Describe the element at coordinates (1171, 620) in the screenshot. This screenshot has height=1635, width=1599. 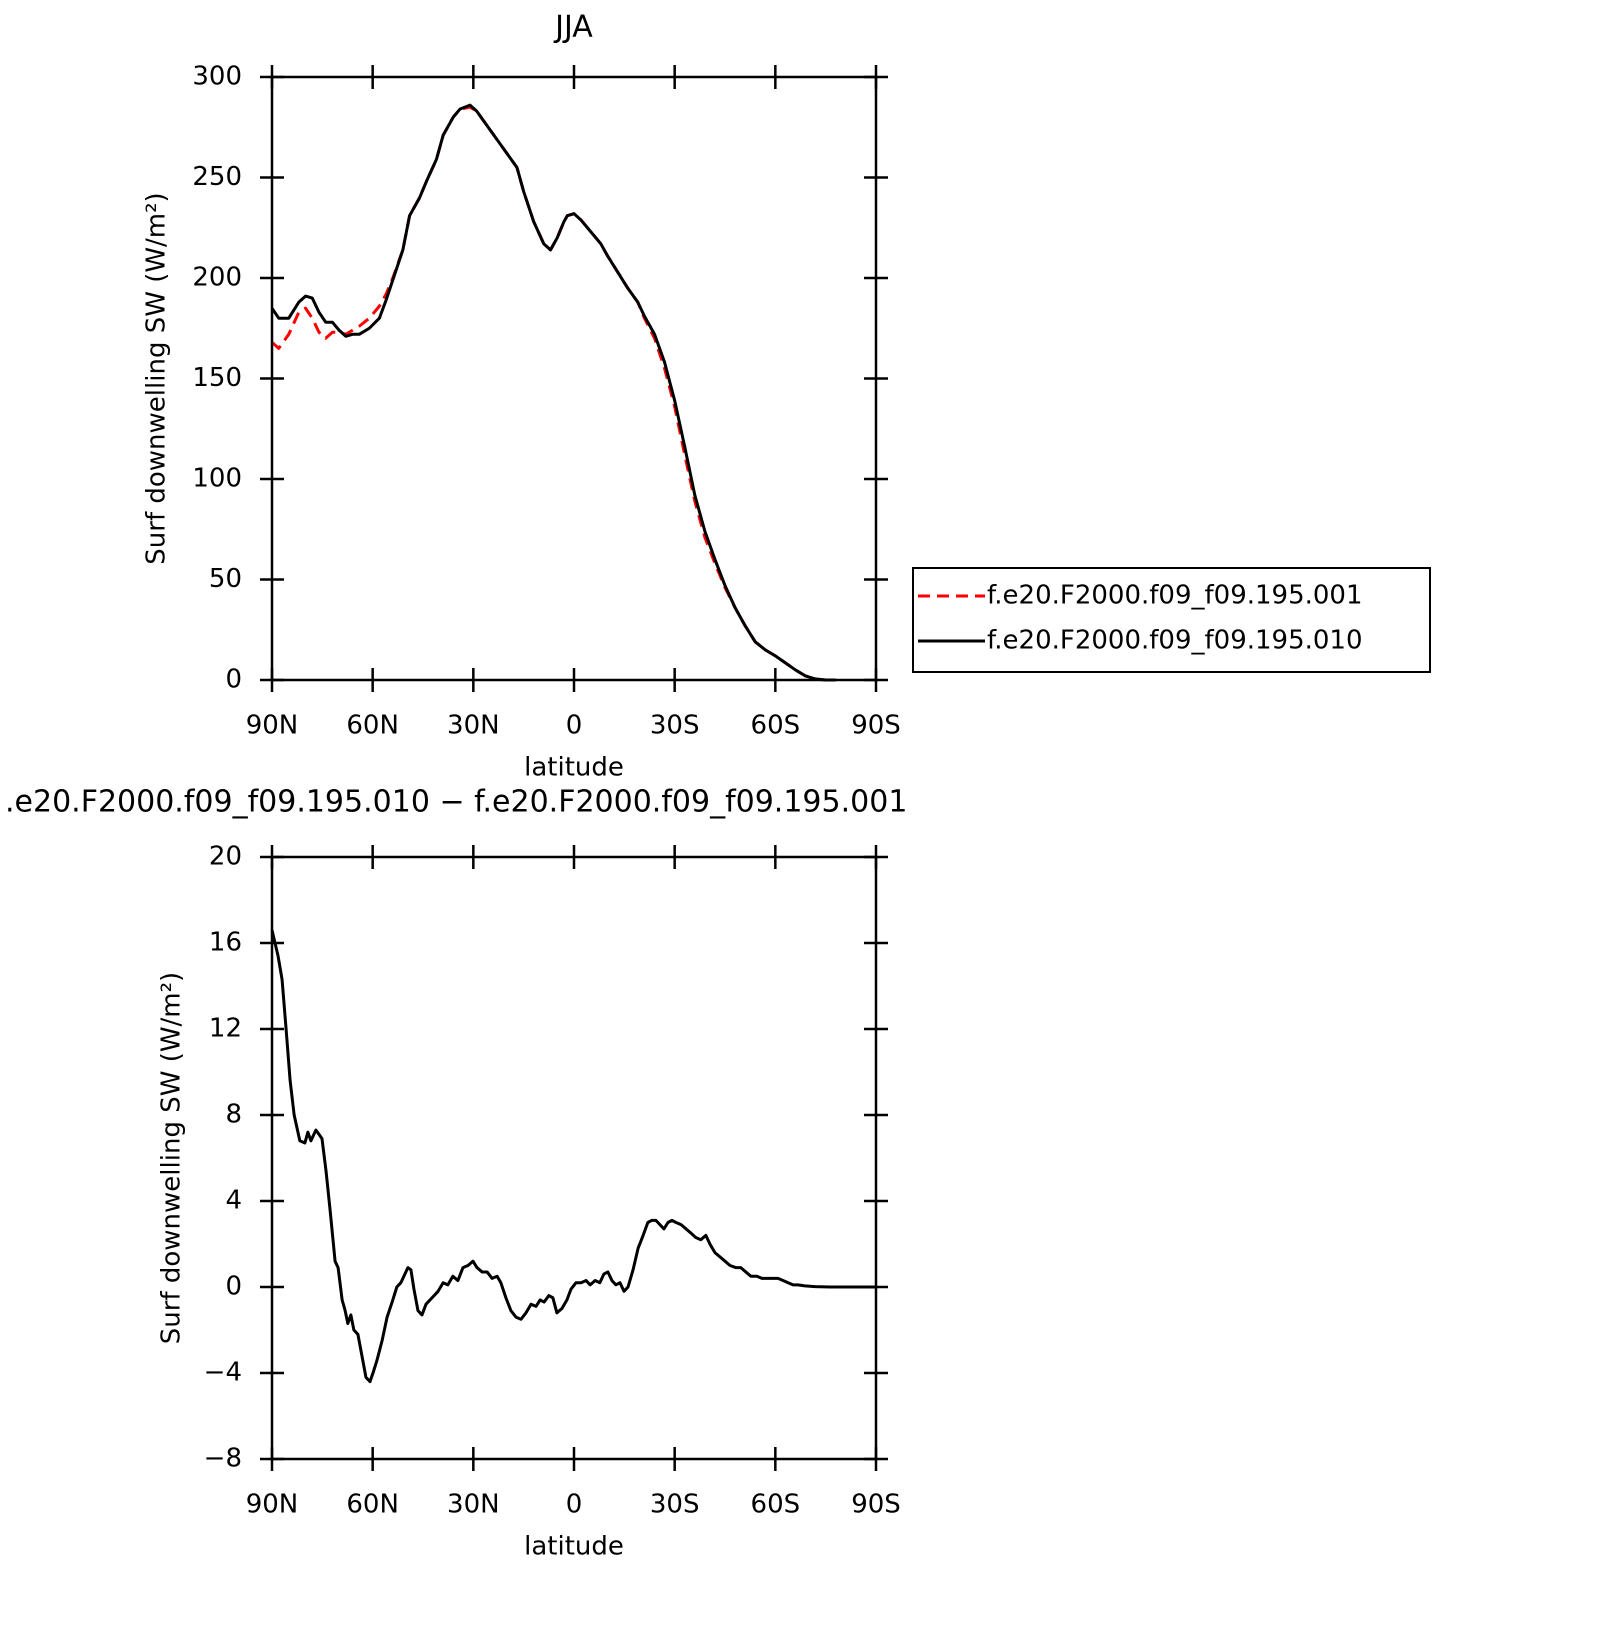
I see `legend-box` at that location.